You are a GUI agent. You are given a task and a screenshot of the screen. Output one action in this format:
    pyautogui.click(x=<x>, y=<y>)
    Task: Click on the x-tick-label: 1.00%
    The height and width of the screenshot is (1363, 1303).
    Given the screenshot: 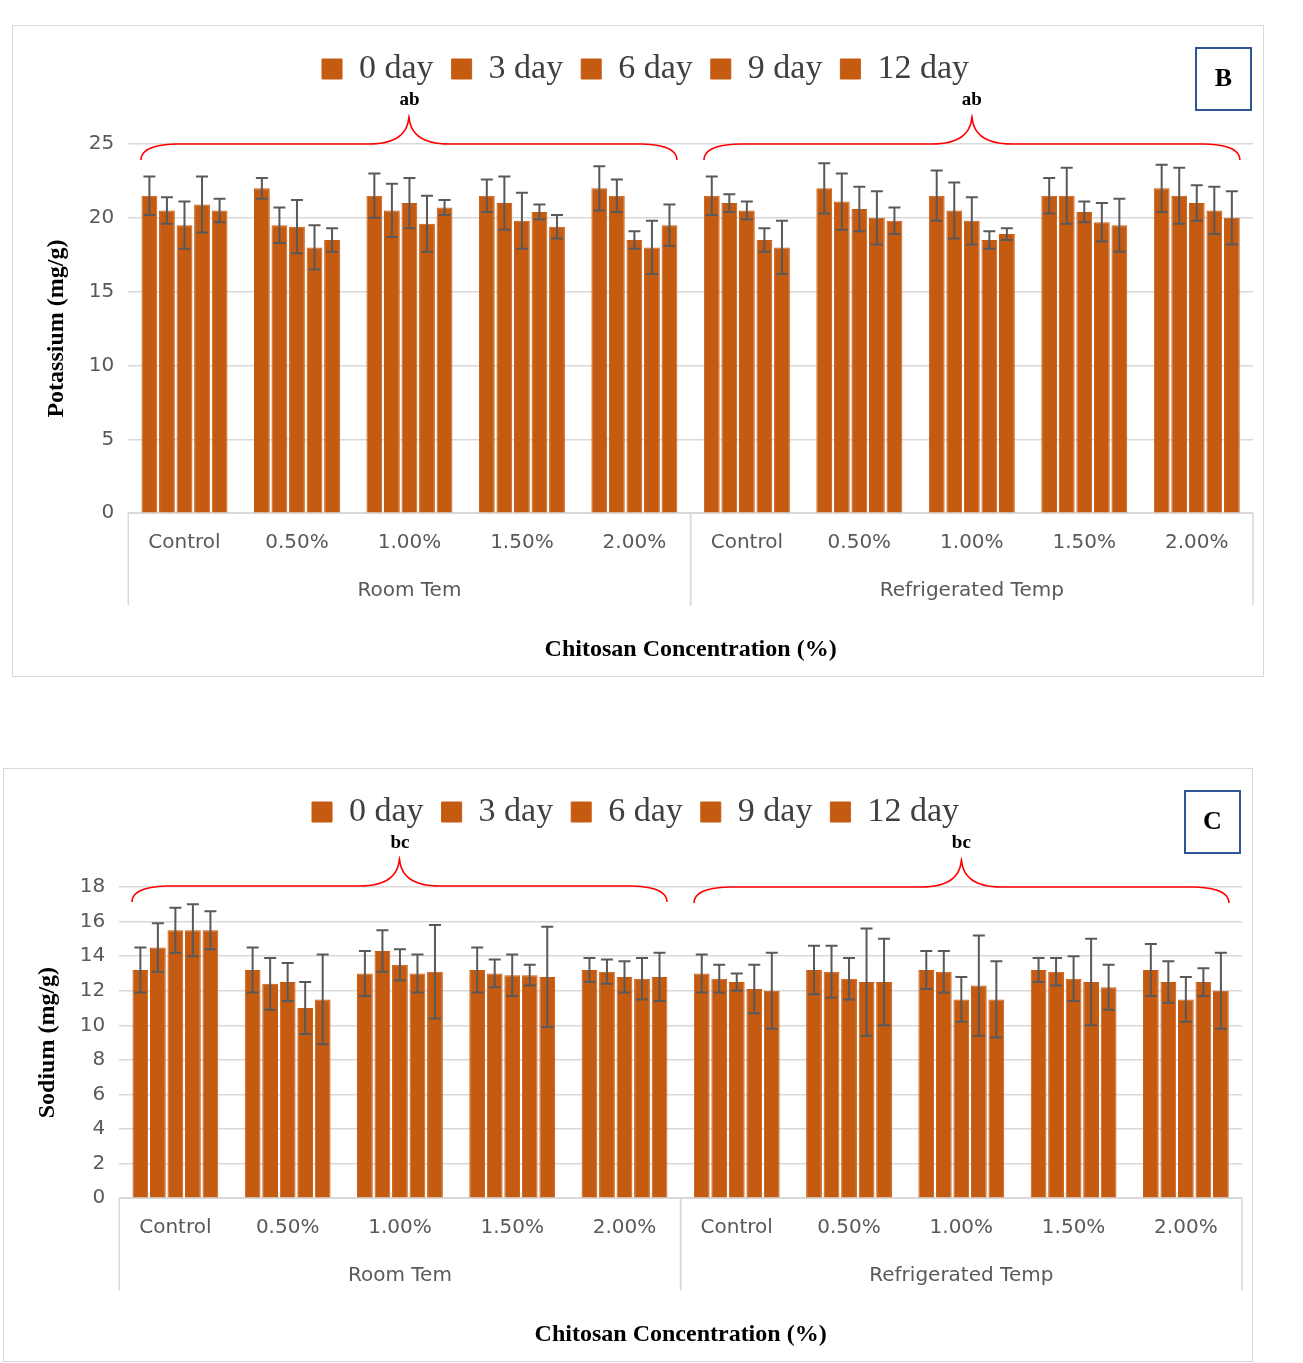 What is the action you would take?
    pyautogui.click(x=972, y=541)
    